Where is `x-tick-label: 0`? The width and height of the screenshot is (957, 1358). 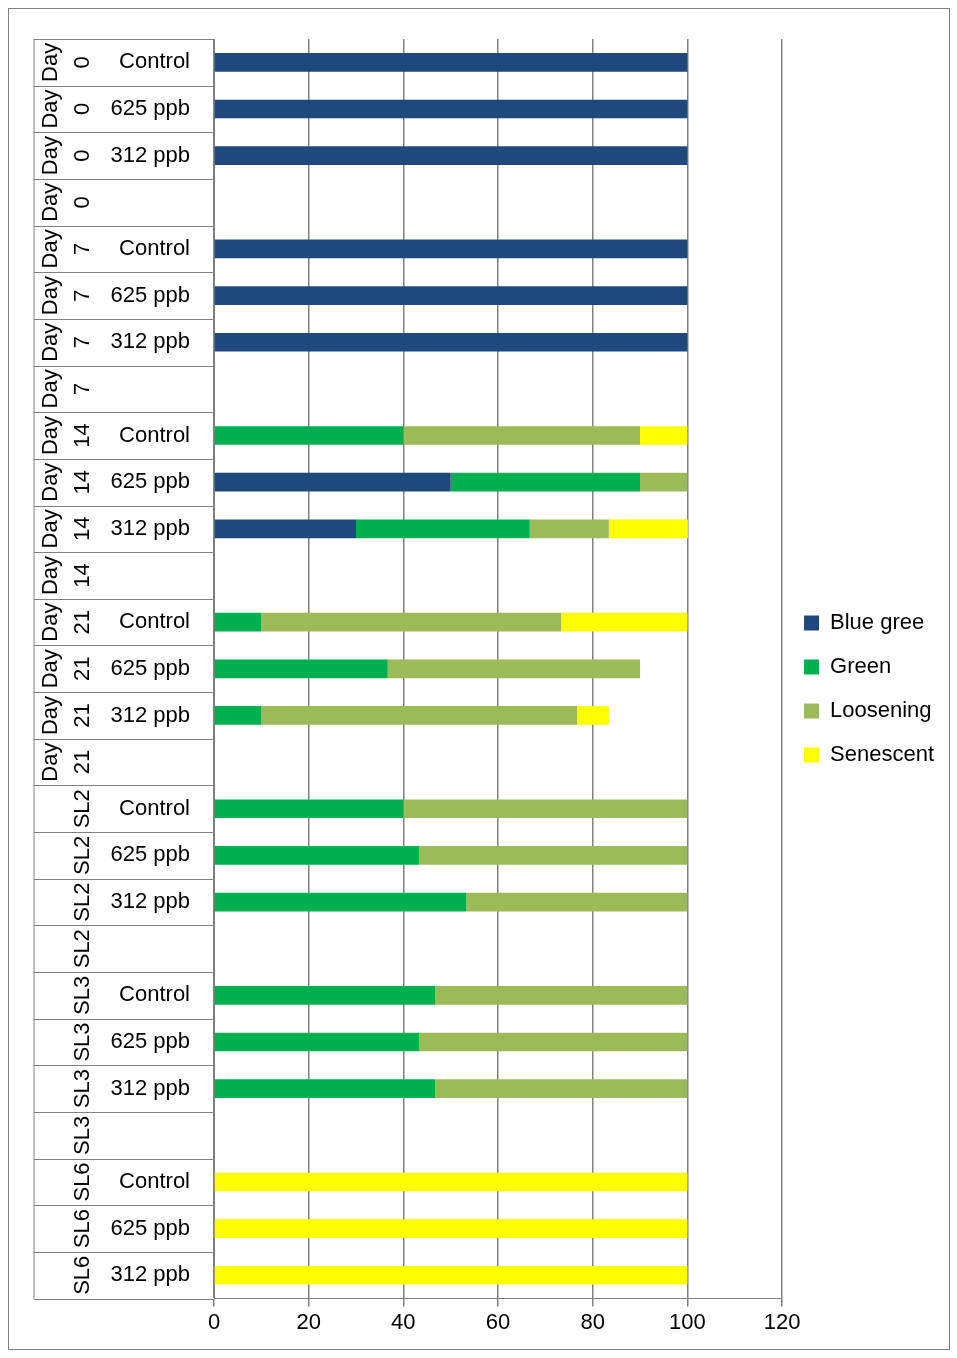
x-tick-label: 0 is located at coordinates (214, 1321).